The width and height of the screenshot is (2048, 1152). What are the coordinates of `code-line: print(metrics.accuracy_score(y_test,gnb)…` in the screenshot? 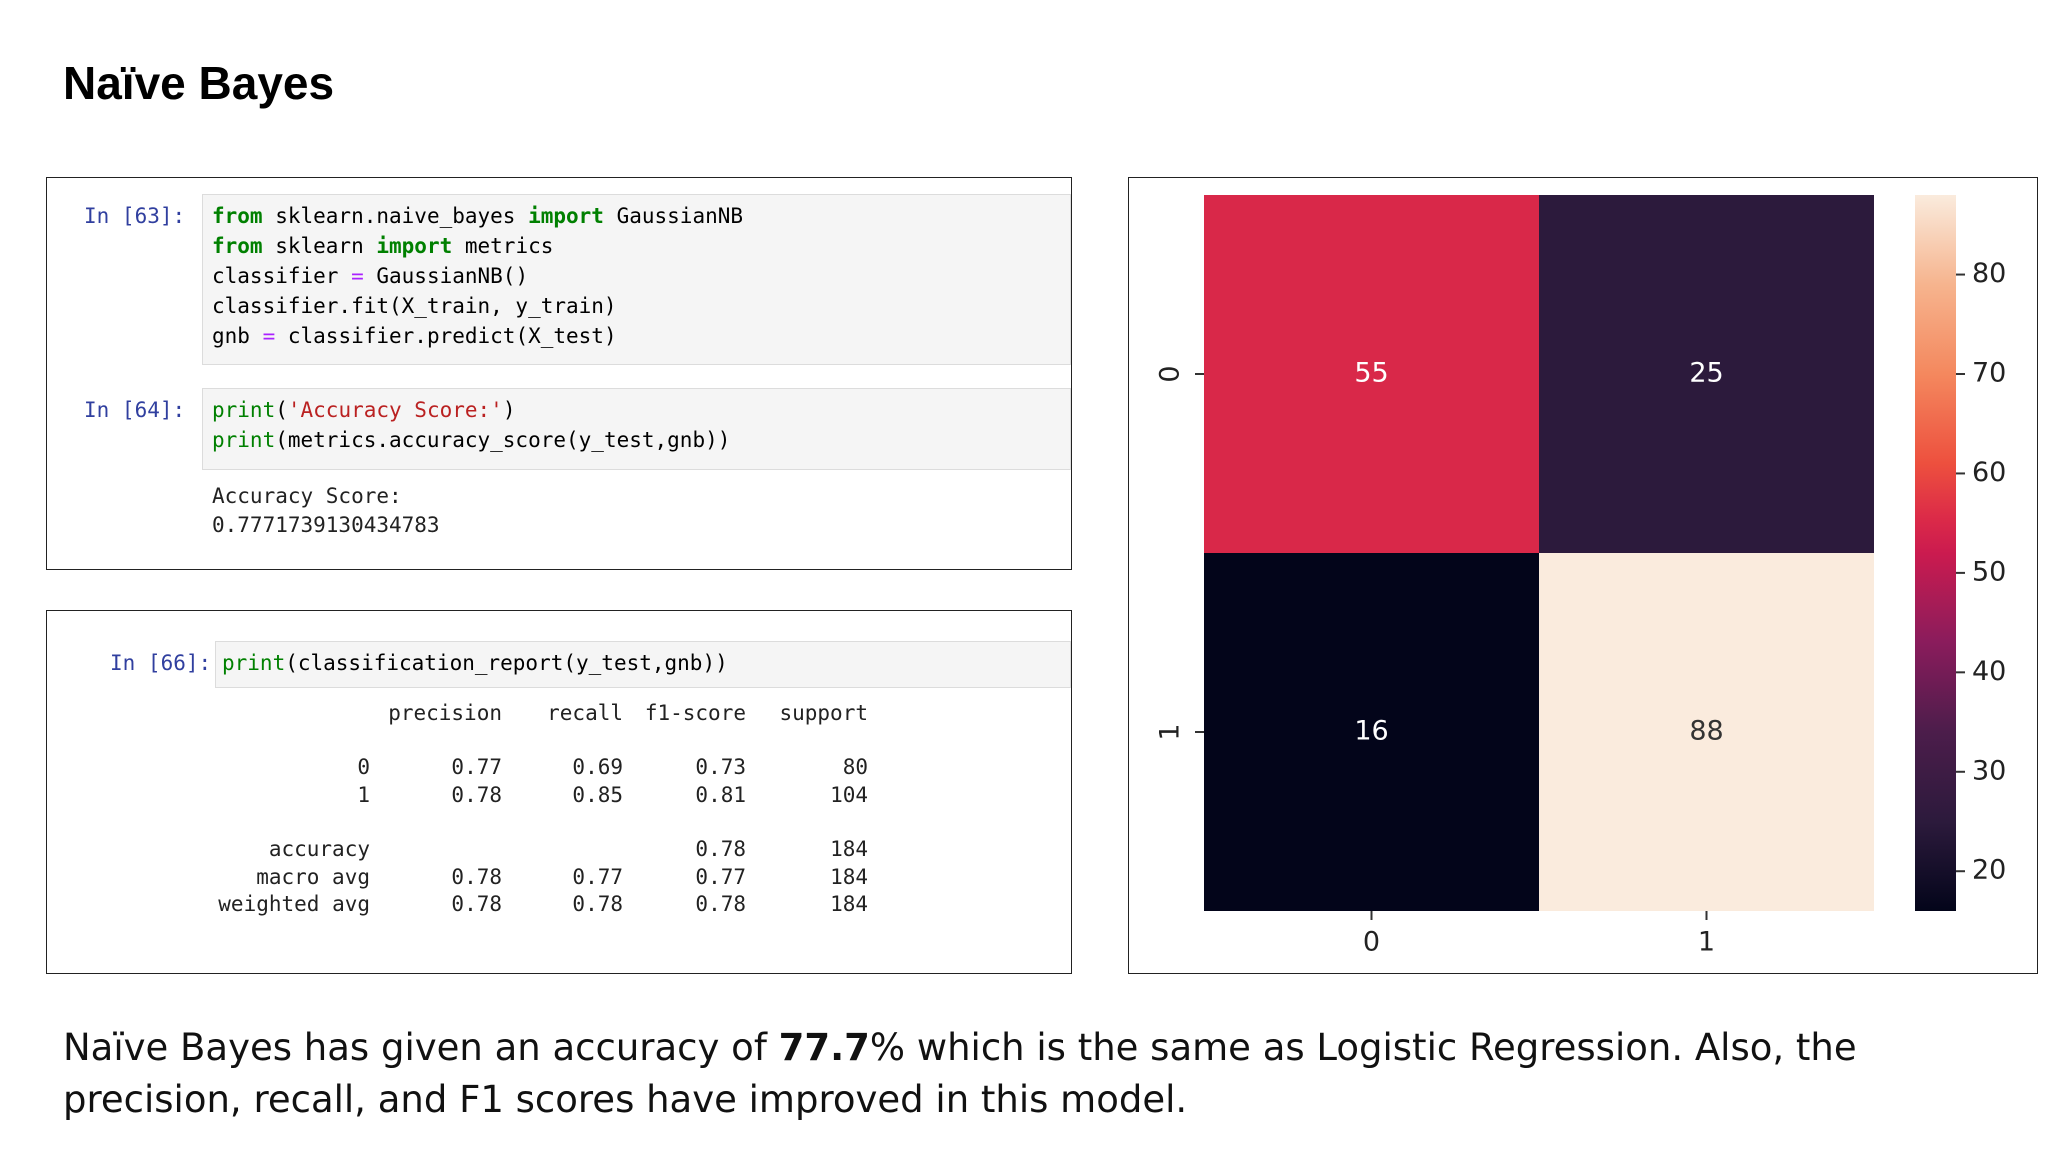 It's located at (471, 440).